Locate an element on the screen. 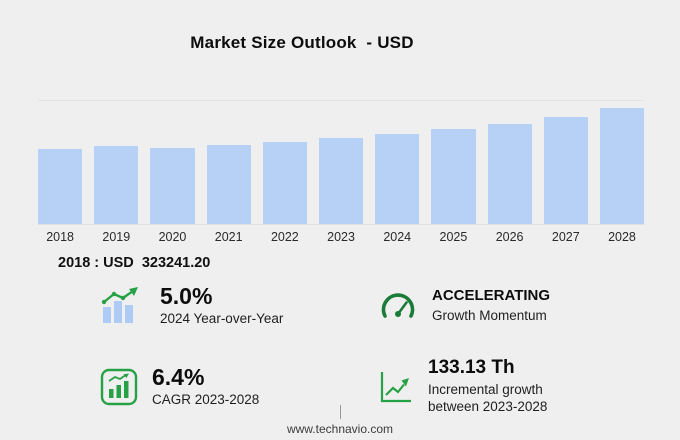  bar-2028 is located at coordinates (622, 165).